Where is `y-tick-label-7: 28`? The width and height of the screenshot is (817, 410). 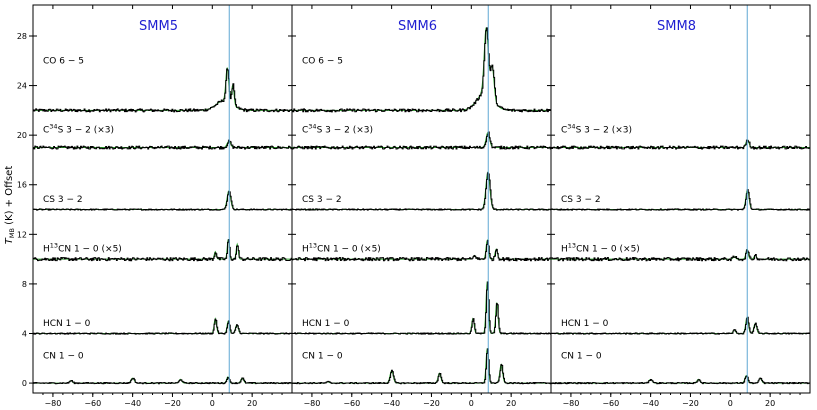 y-tick-label-7: 28 is located at coordinates (22, 36).